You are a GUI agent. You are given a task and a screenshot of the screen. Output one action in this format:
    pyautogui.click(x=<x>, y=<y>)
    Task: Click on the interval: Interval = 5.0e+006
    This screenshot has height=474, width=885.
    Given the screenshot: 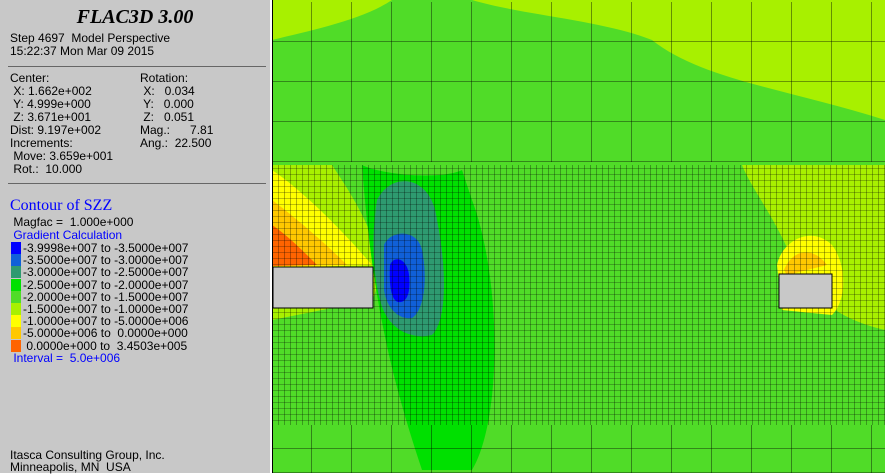 What is the action you would take?
    pyautogui.click(x=65, y=357)
    